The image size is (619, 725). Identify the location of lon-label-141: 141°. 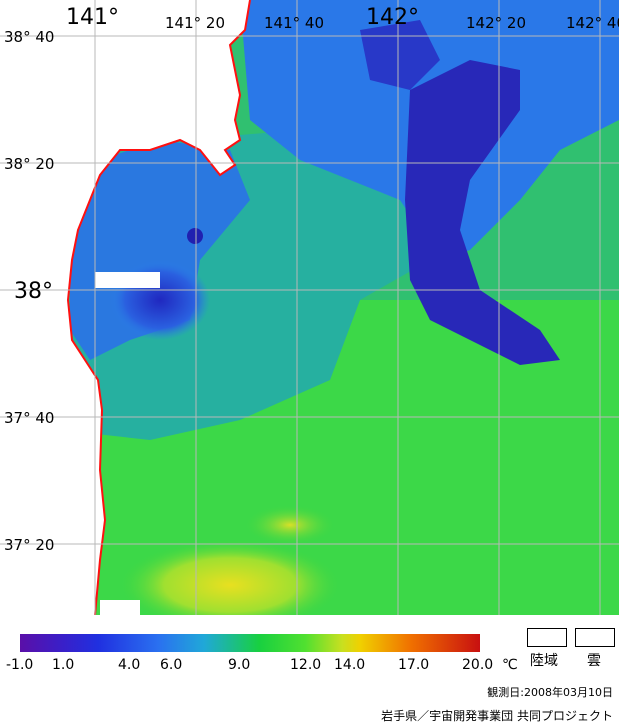
(92, 17).